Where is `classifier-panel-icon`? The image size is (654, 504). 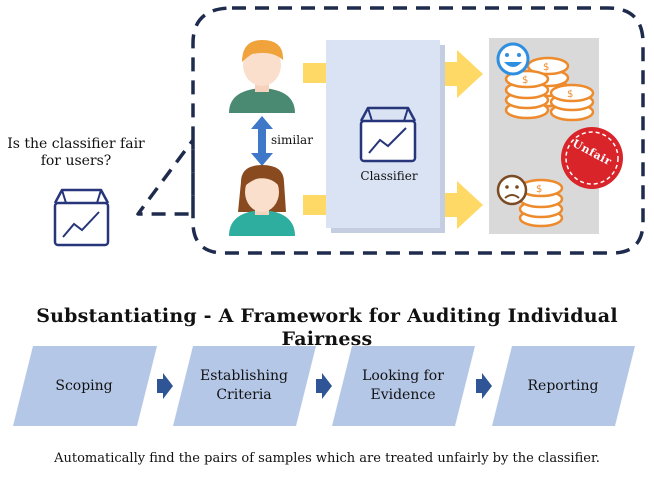 classifier-panel-icon is located at coordinates (388, 134).